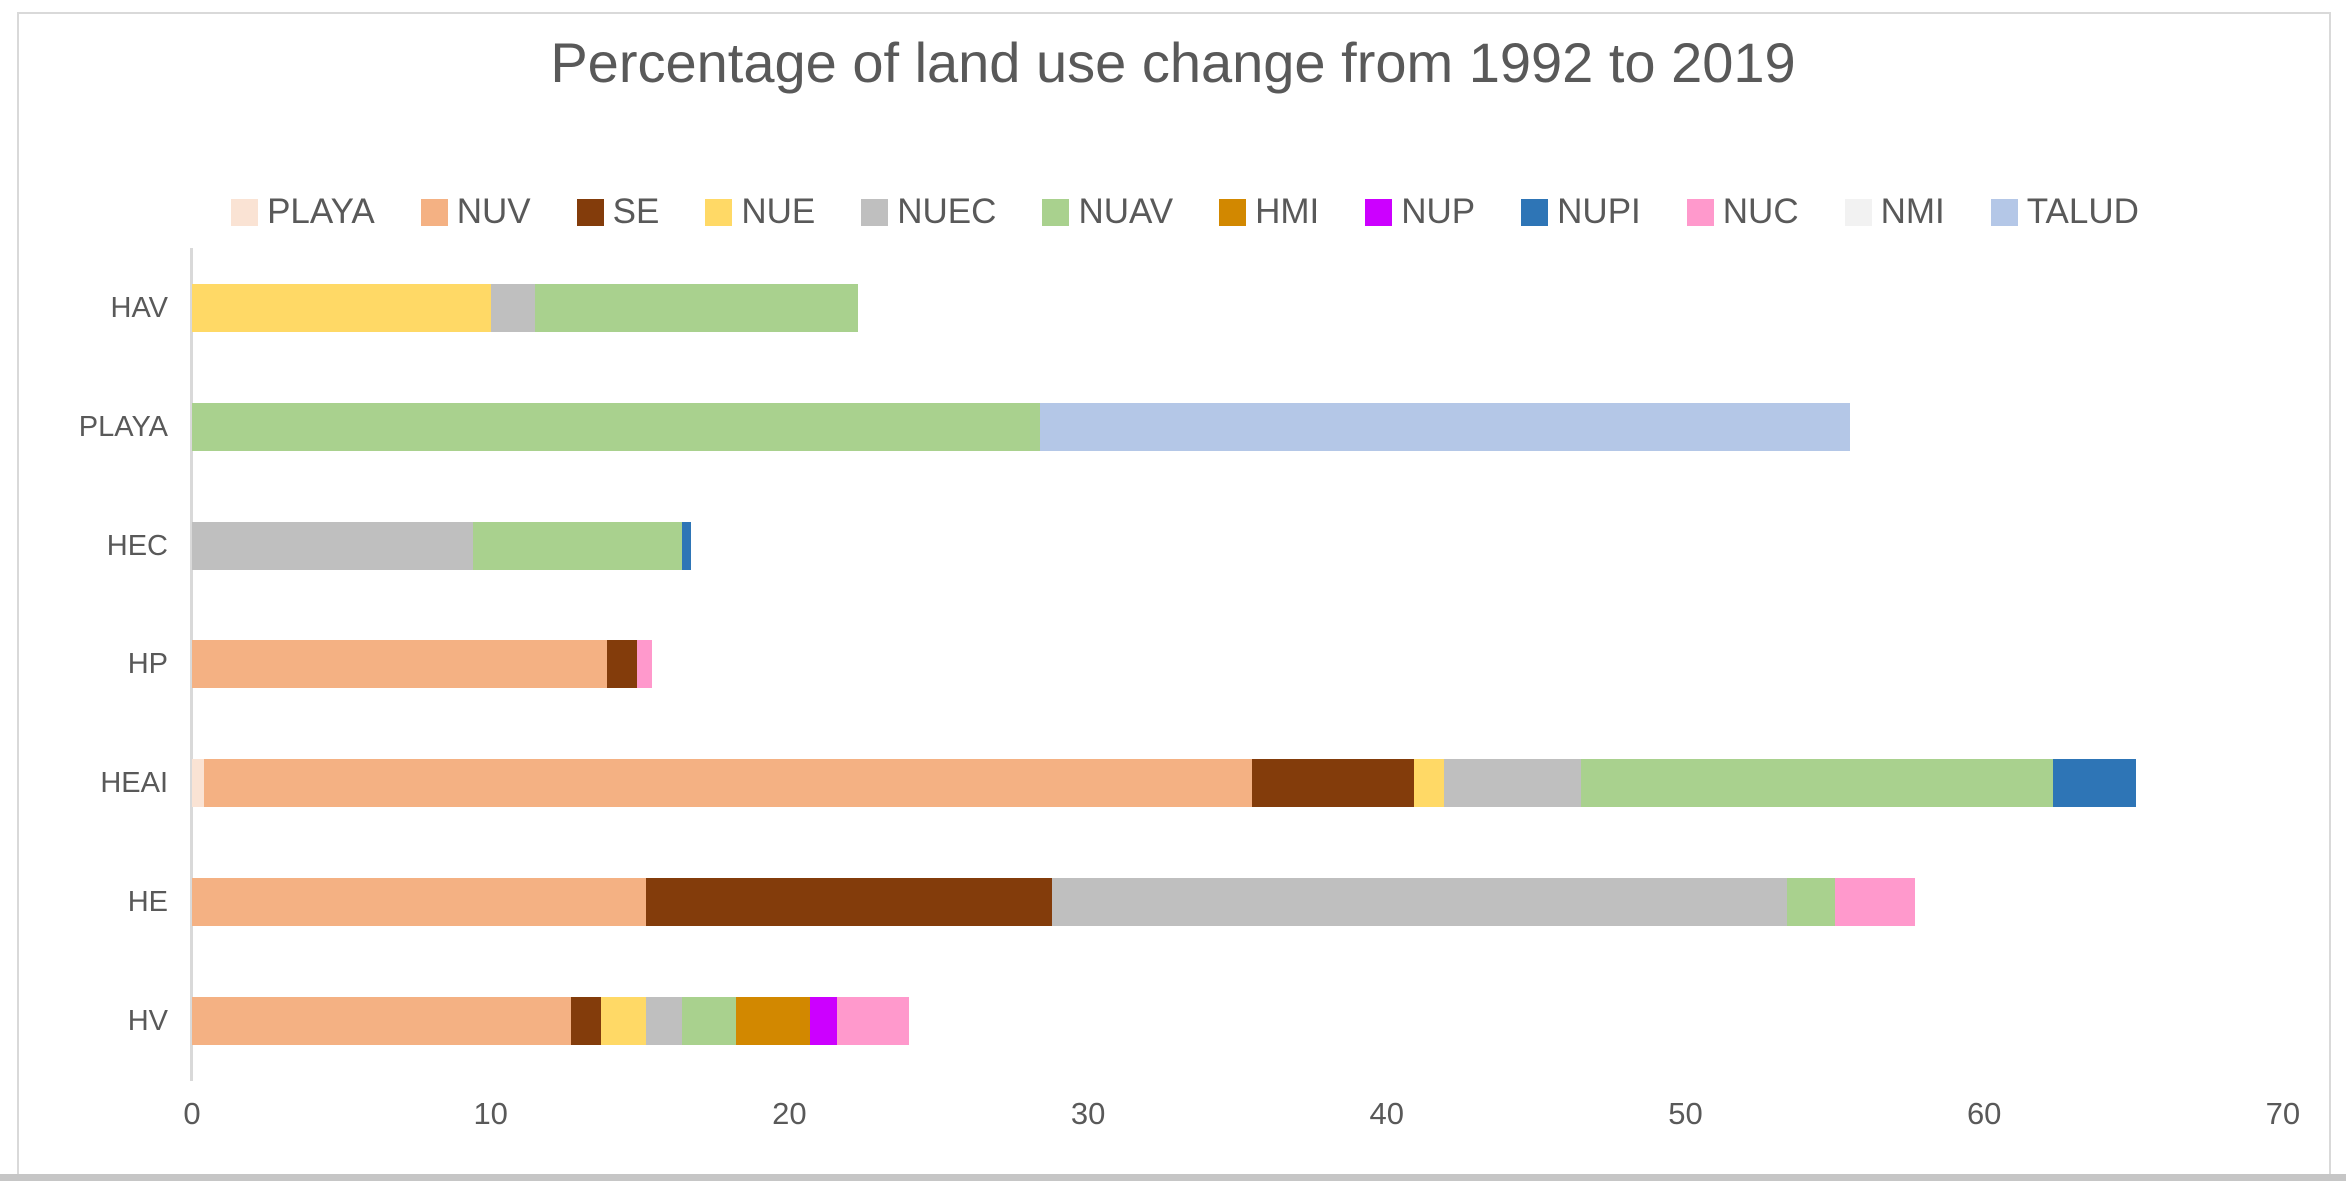  Describe the element at coordinates (636, 211) in the screenshot. I see `legend-label: SE` at that location.